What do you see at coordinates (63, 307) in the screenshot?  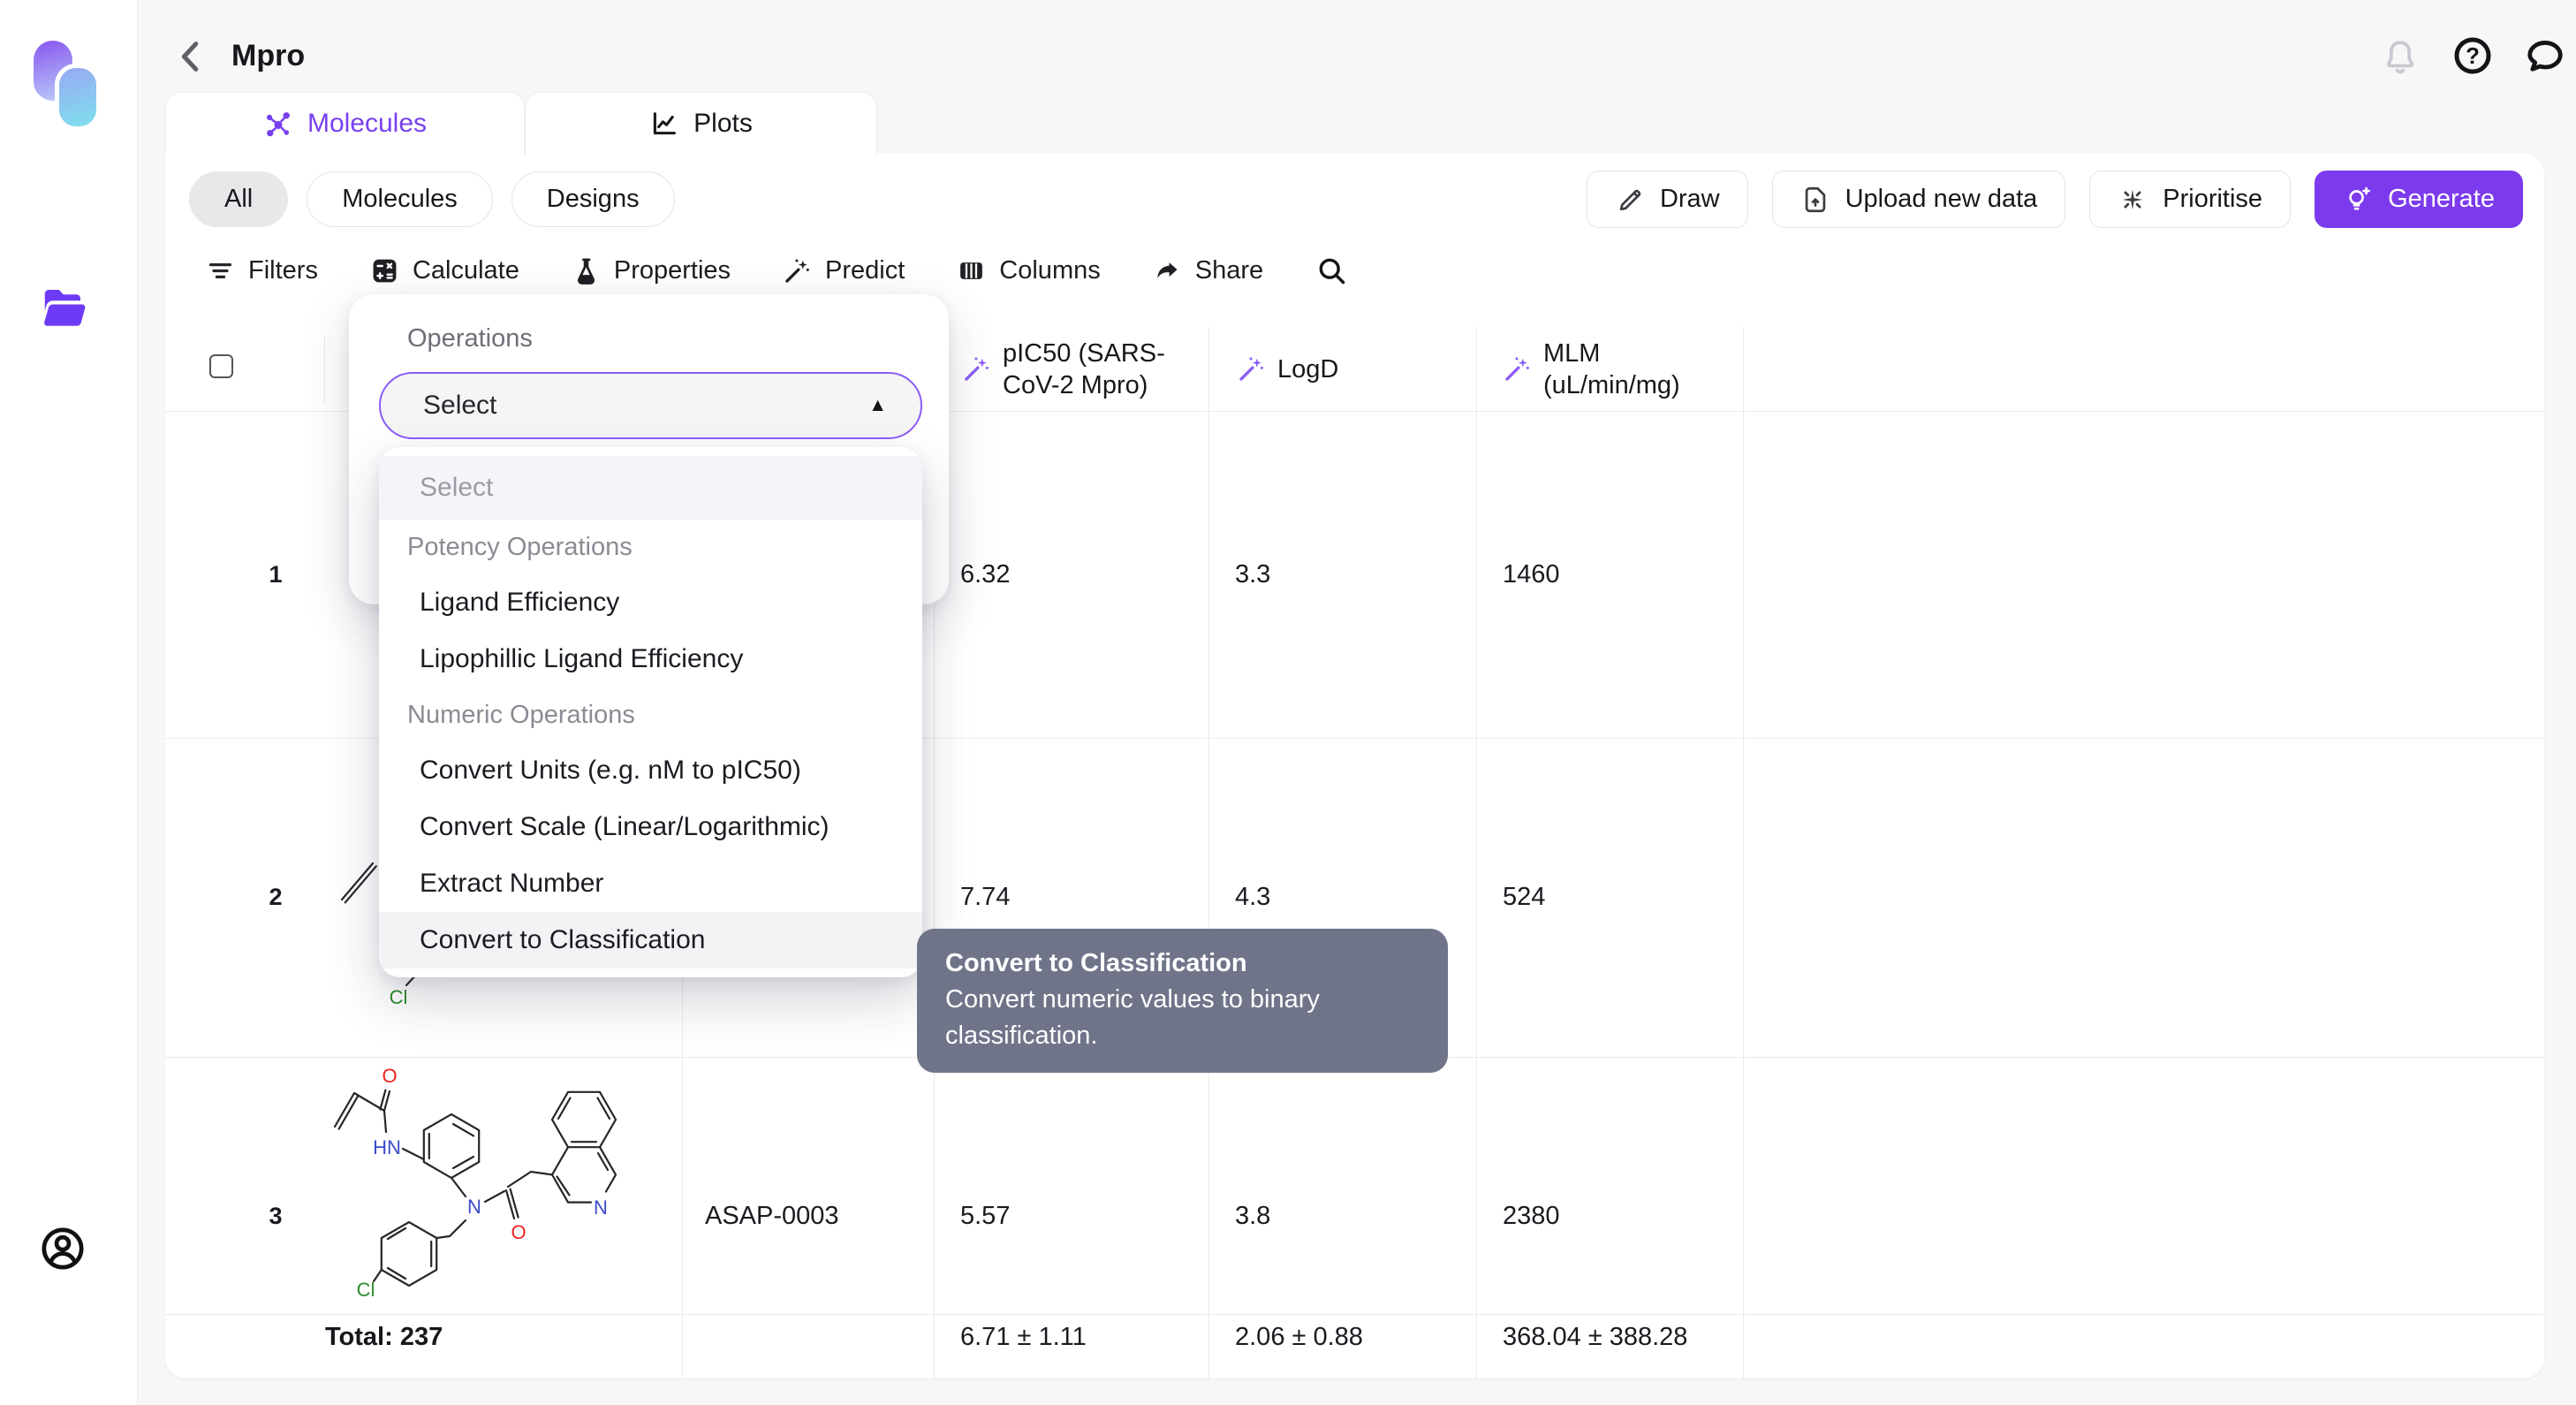 I see `projects-folder-icon` at bounding box center [63, 307].